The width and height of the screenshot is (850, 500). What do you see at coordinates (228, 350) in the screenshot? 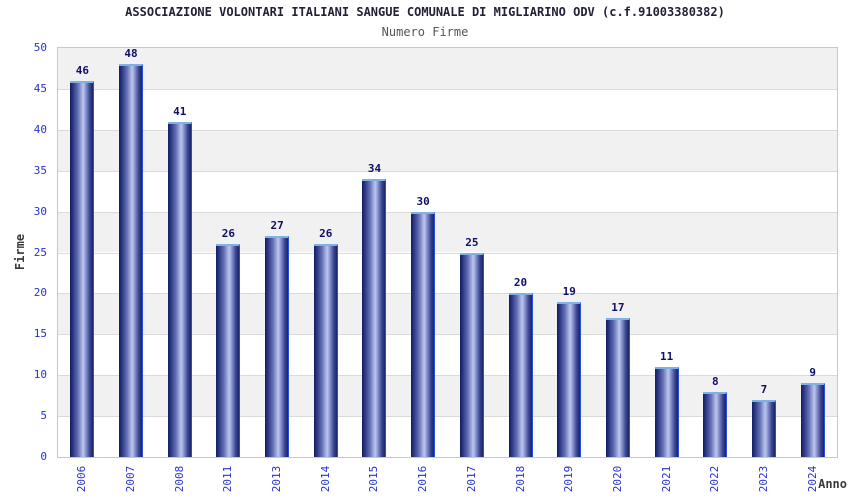
I see `bar-2011` at bounding box center [228, 350].